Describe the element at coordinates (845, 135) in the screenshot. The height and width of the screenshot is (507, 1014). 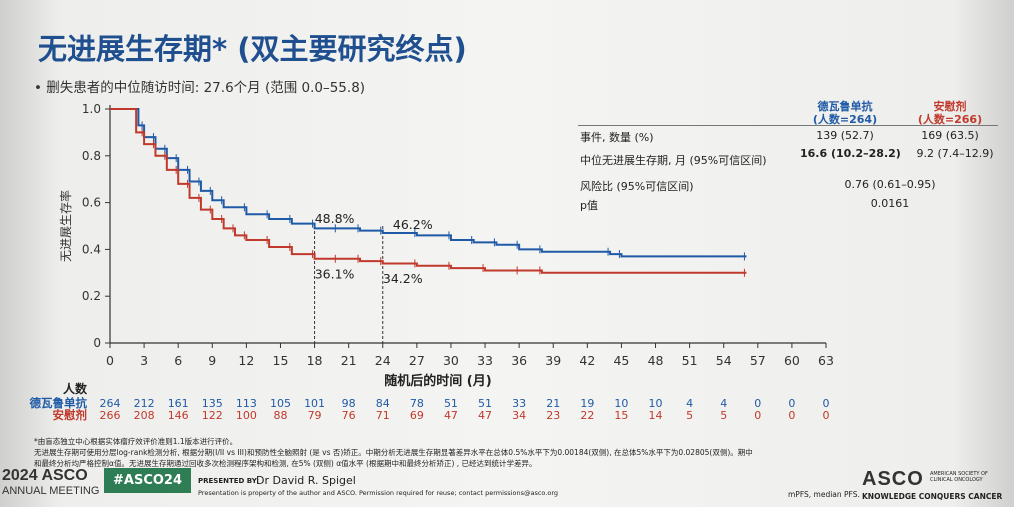
I see `row-events-arm1: 139 (52.7)` at that location.